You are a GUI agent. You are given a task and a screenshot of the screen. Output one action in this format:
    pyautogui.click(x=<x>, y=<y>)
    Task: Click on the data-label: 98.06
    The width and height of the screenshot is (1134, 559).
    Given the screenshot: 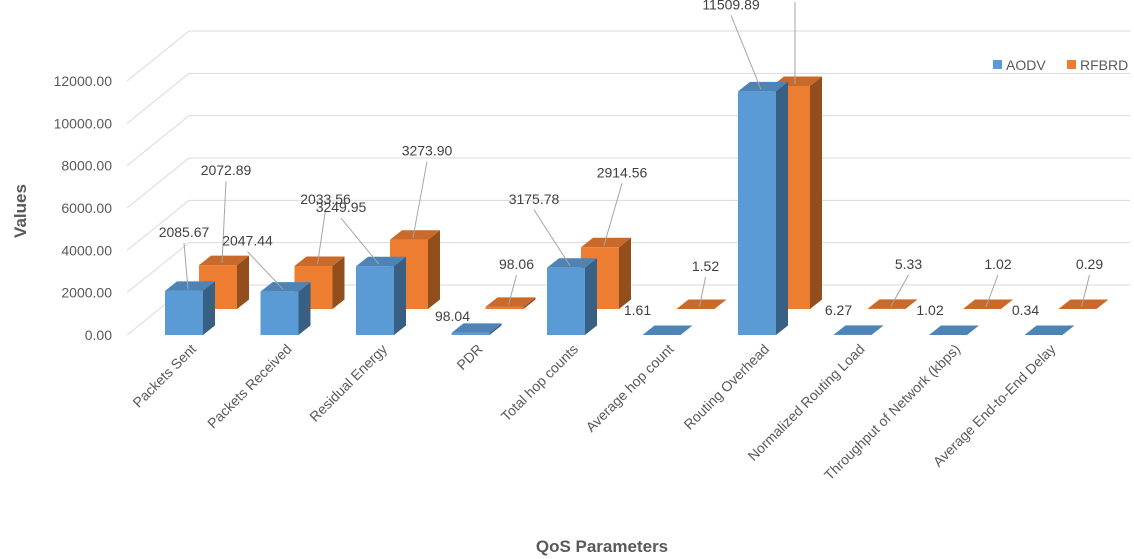 What is the action you would take?
    pyautogui.click(x=516, y=264)
    